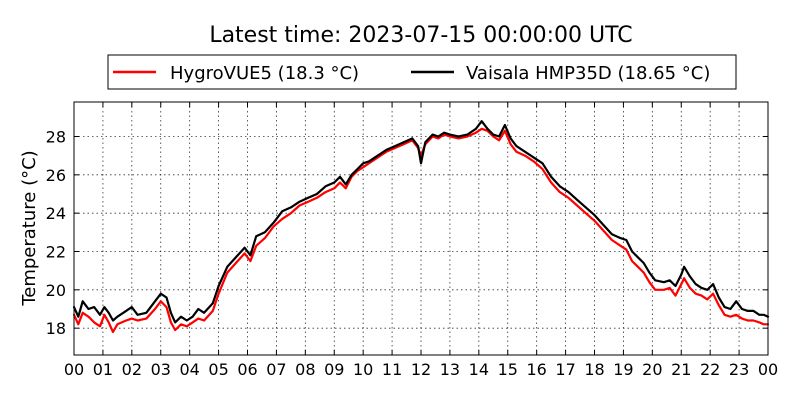 The image size is (800, 400). I want to click on y-axis-label: Temperature (°C), so click(29, 228).